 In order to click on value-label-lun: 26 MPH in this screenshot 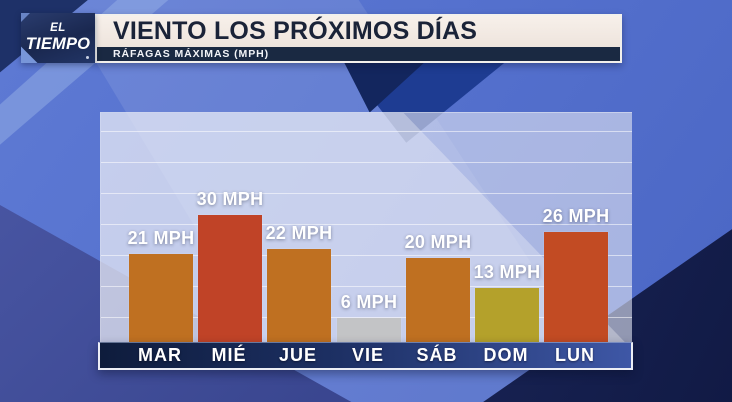, I will do `click(576, 216)`.